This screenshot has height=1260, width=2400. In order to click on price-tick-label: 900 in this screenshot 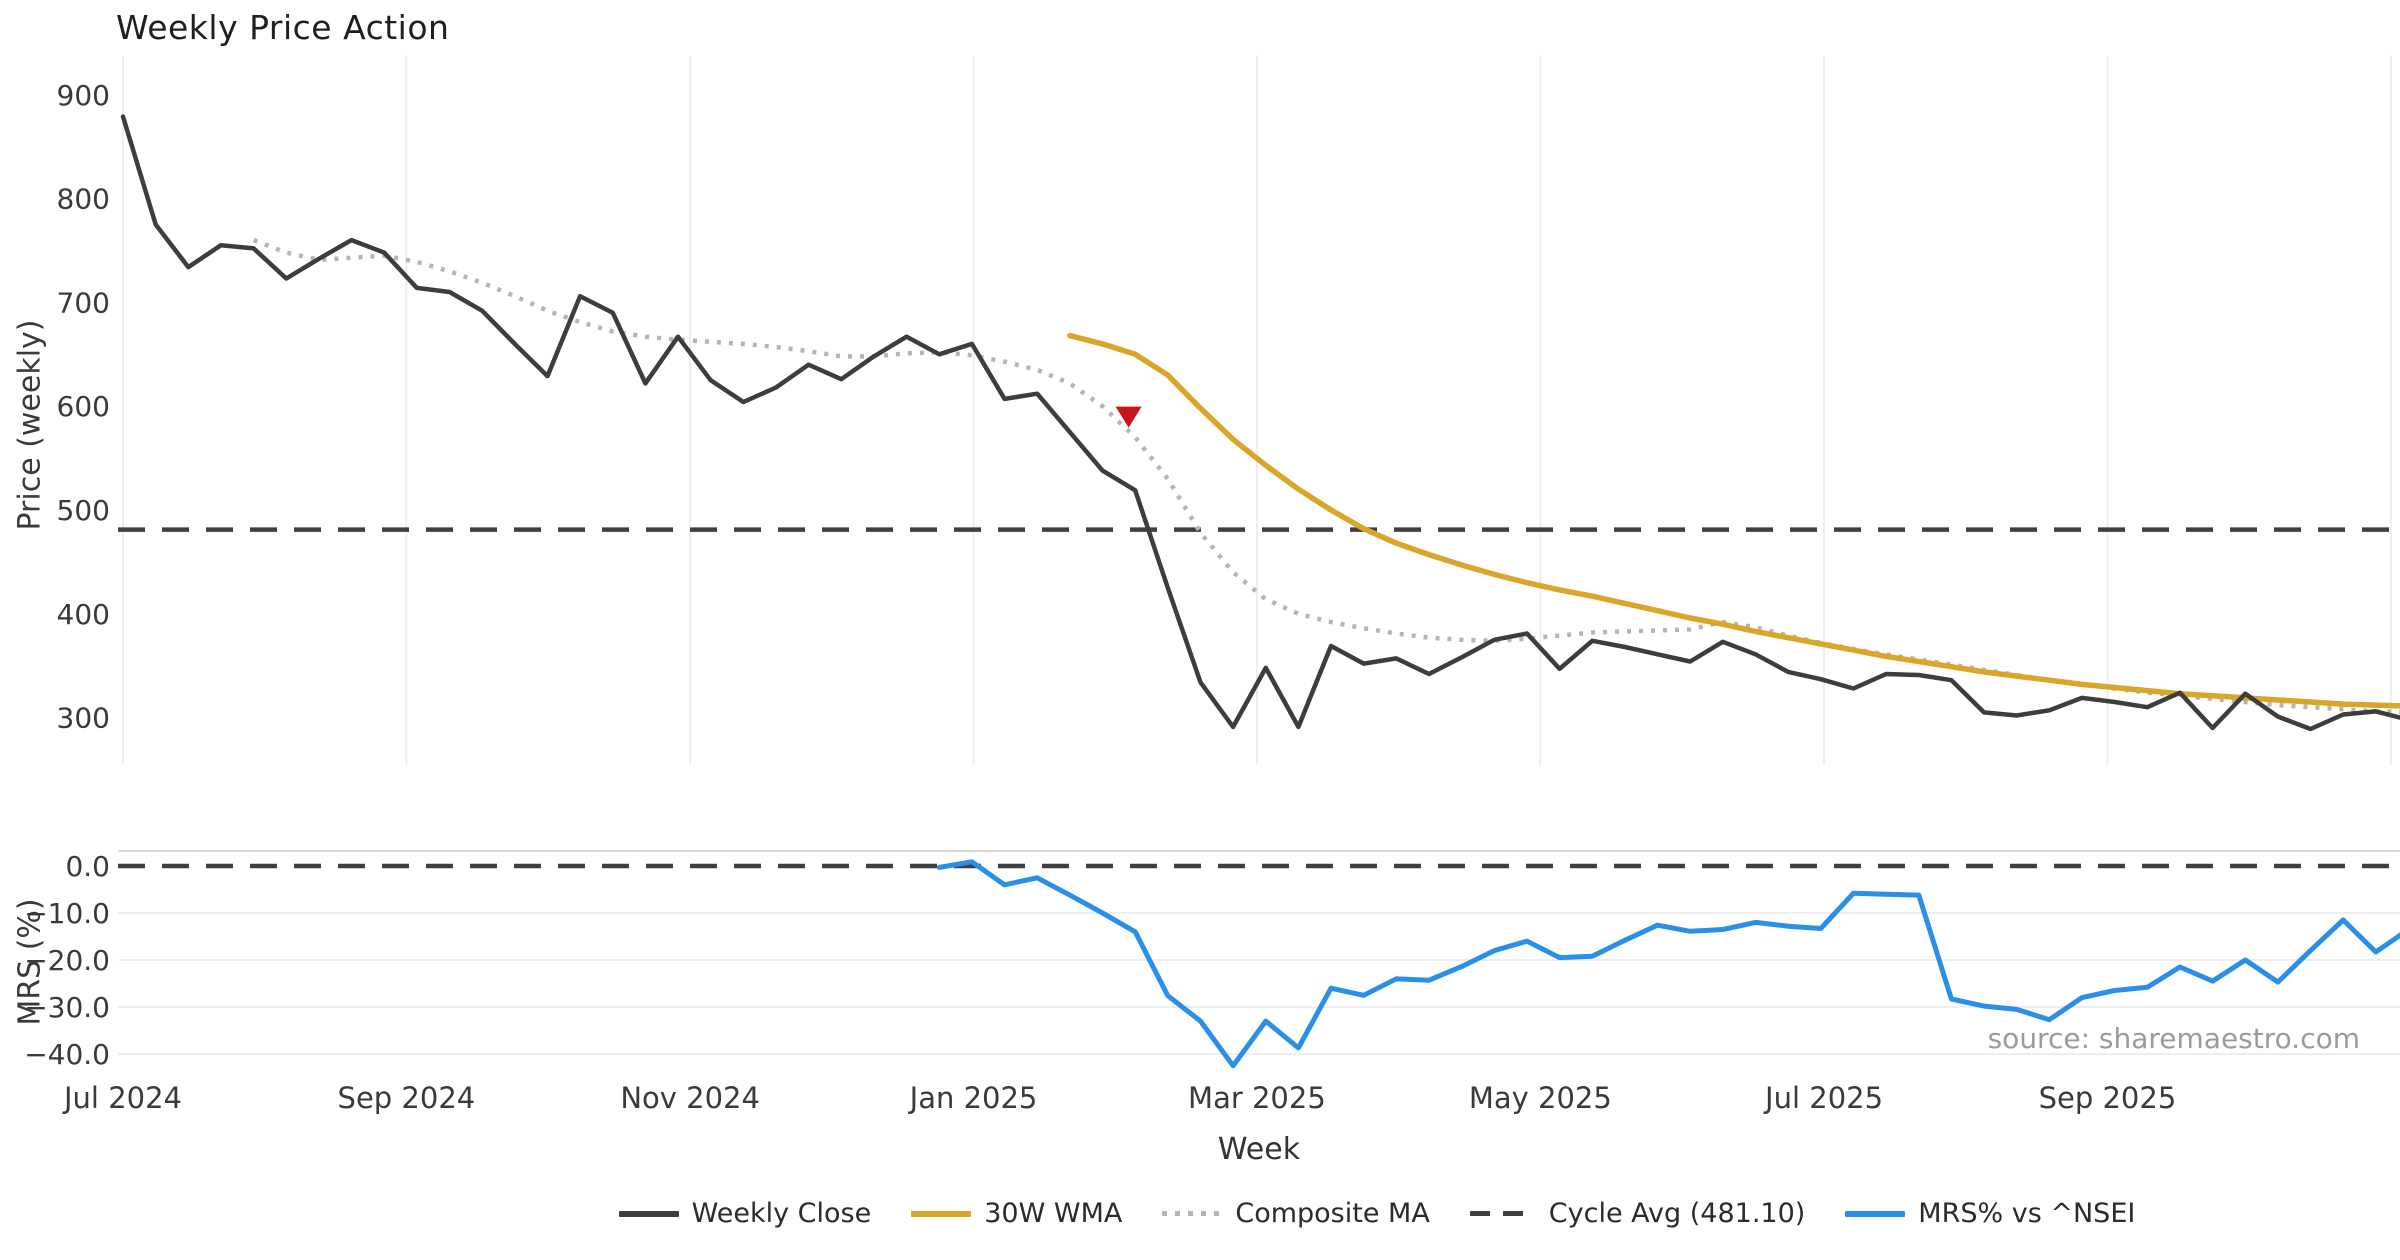, I will do `click(83, 95)`.